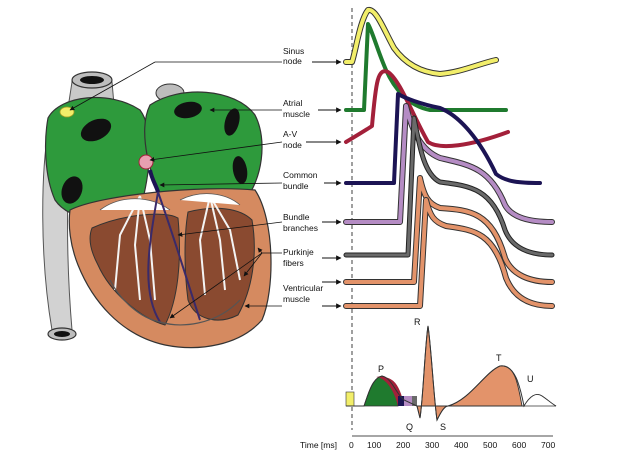  What do you see at coordinates (175, 302) in the screenshot?
I see `purkinje-path` at bounding box center [175, 302].